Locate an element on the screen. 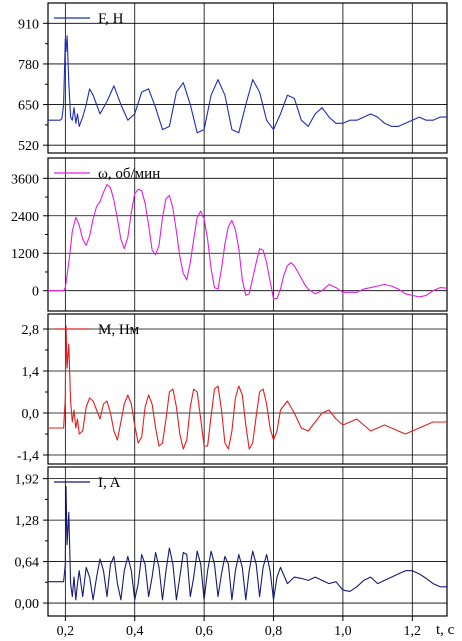 This screenshot has height=641, width=462. y-tick-label: 1,4 is located at coordinates (31, 372).